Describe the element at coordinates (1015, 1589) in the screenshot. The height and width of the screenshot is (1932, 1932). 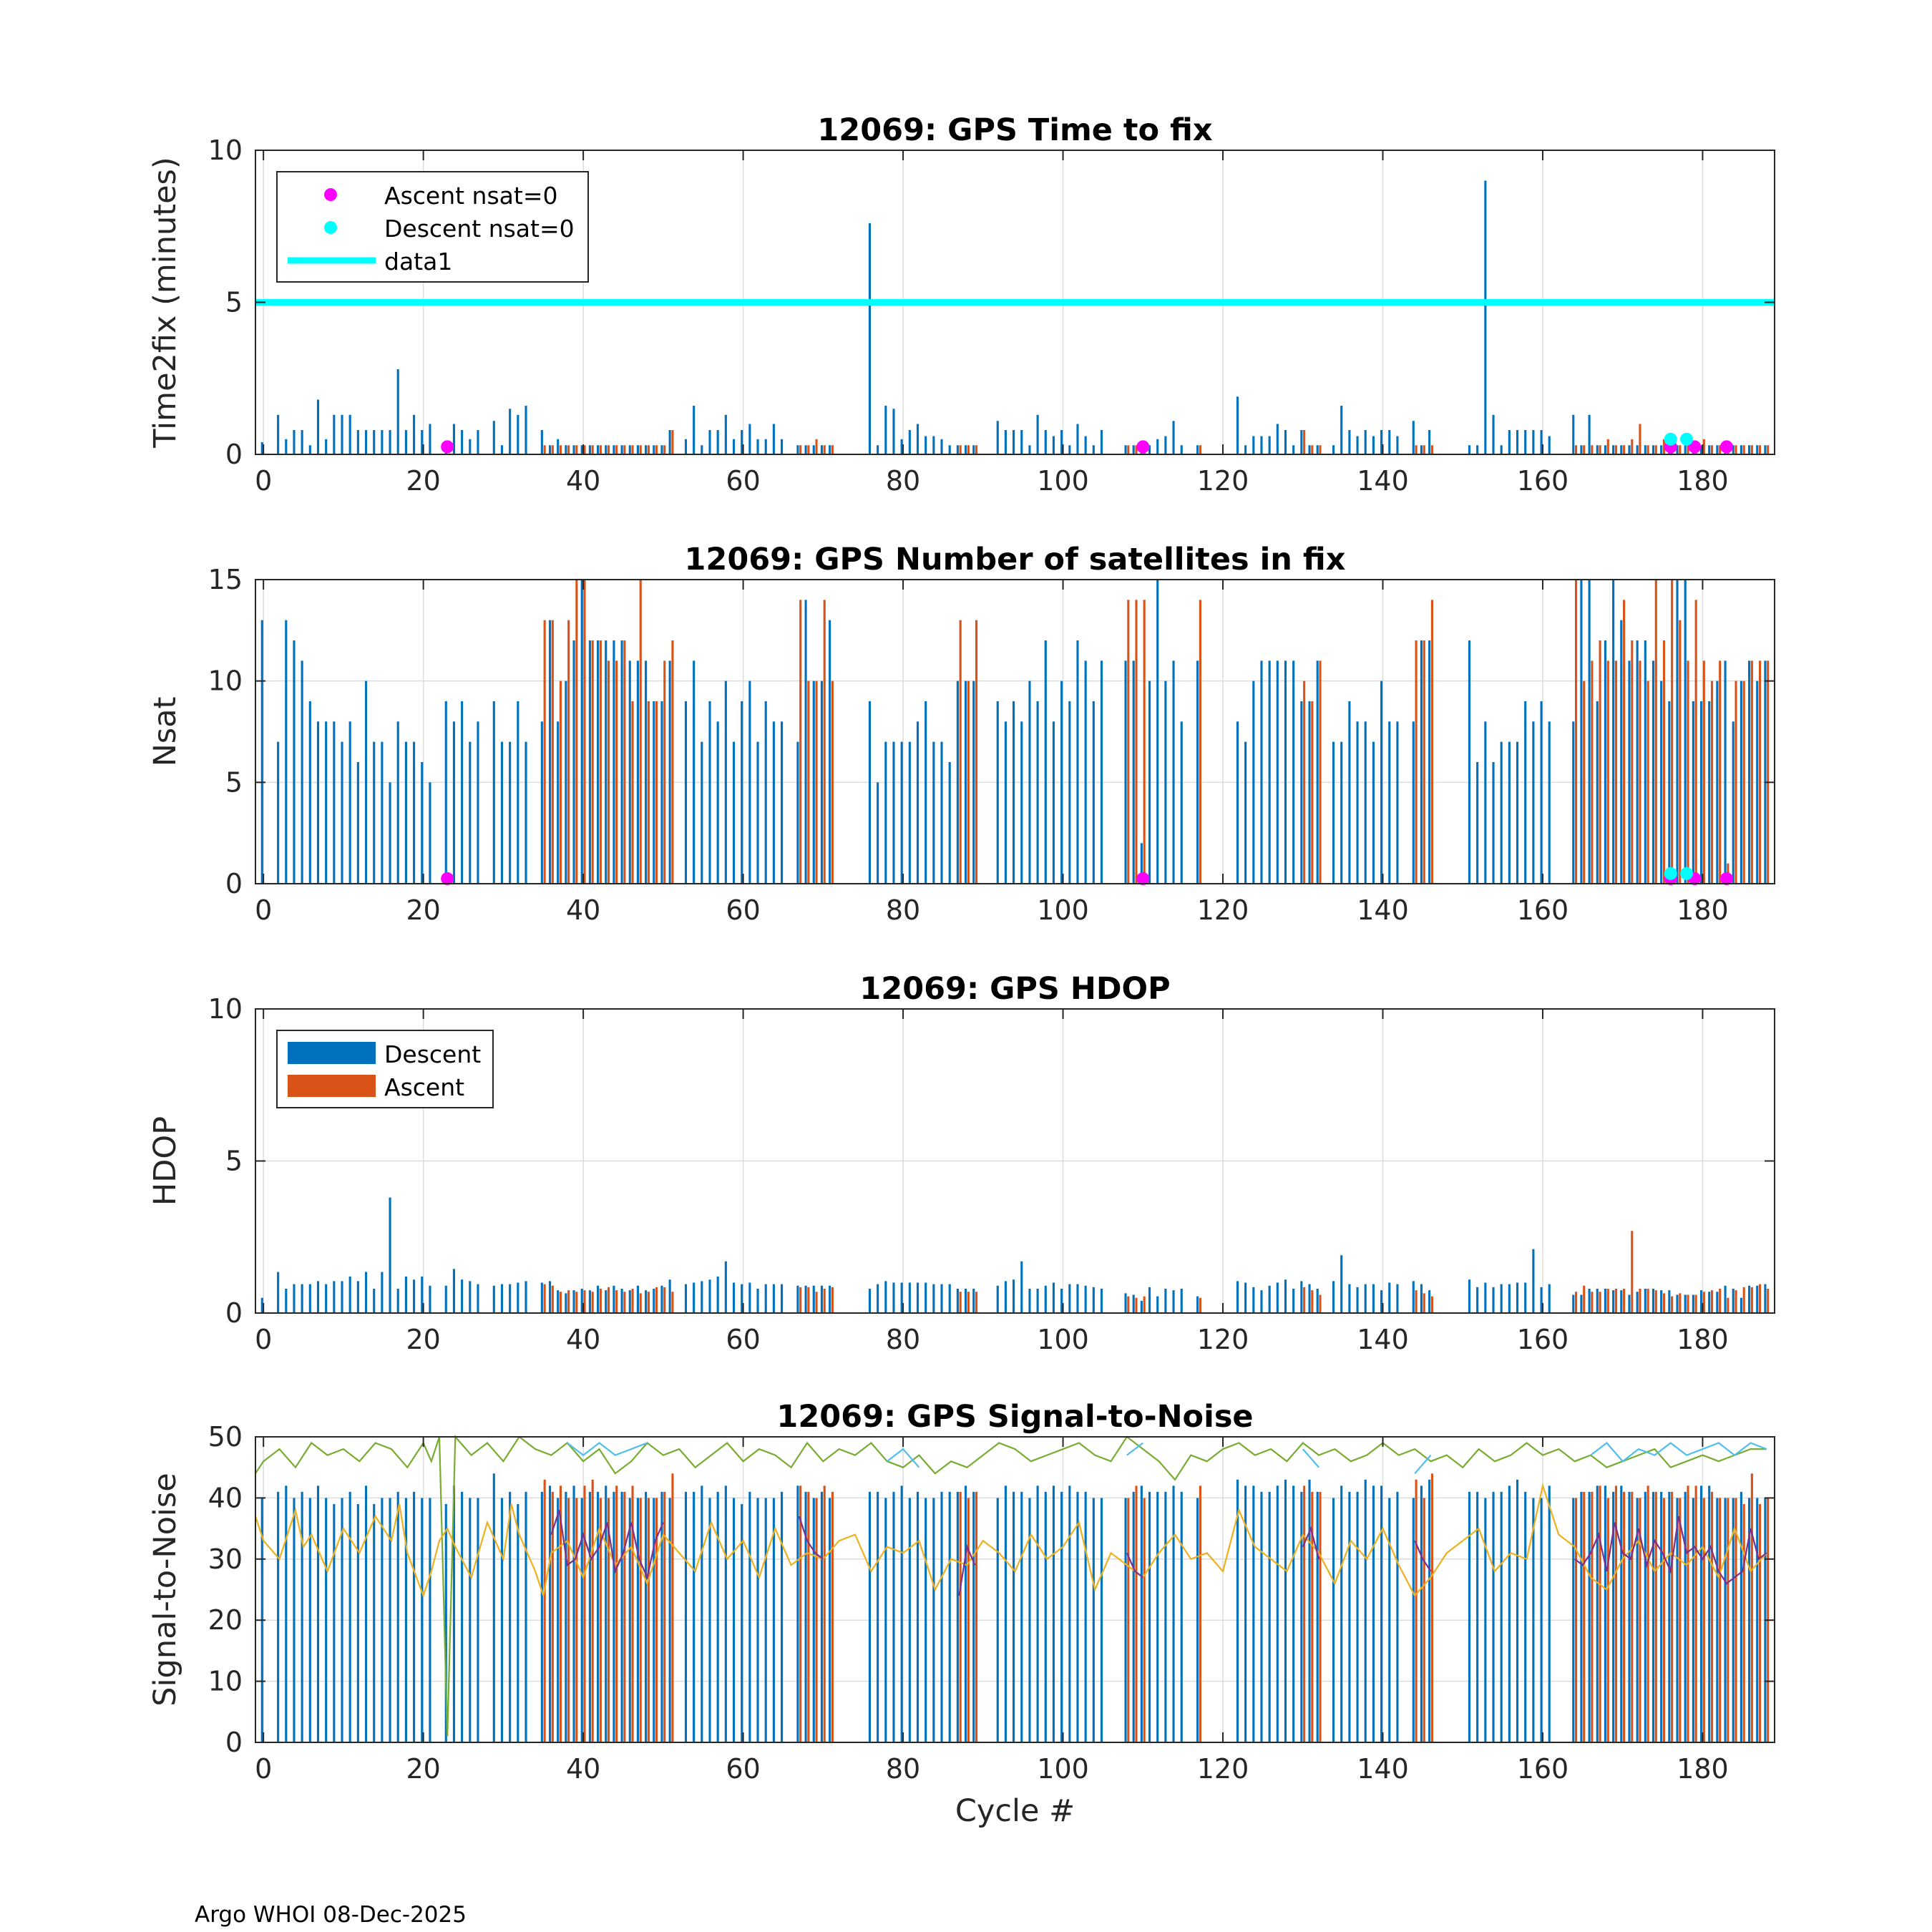
I see `plot-area` at that location.